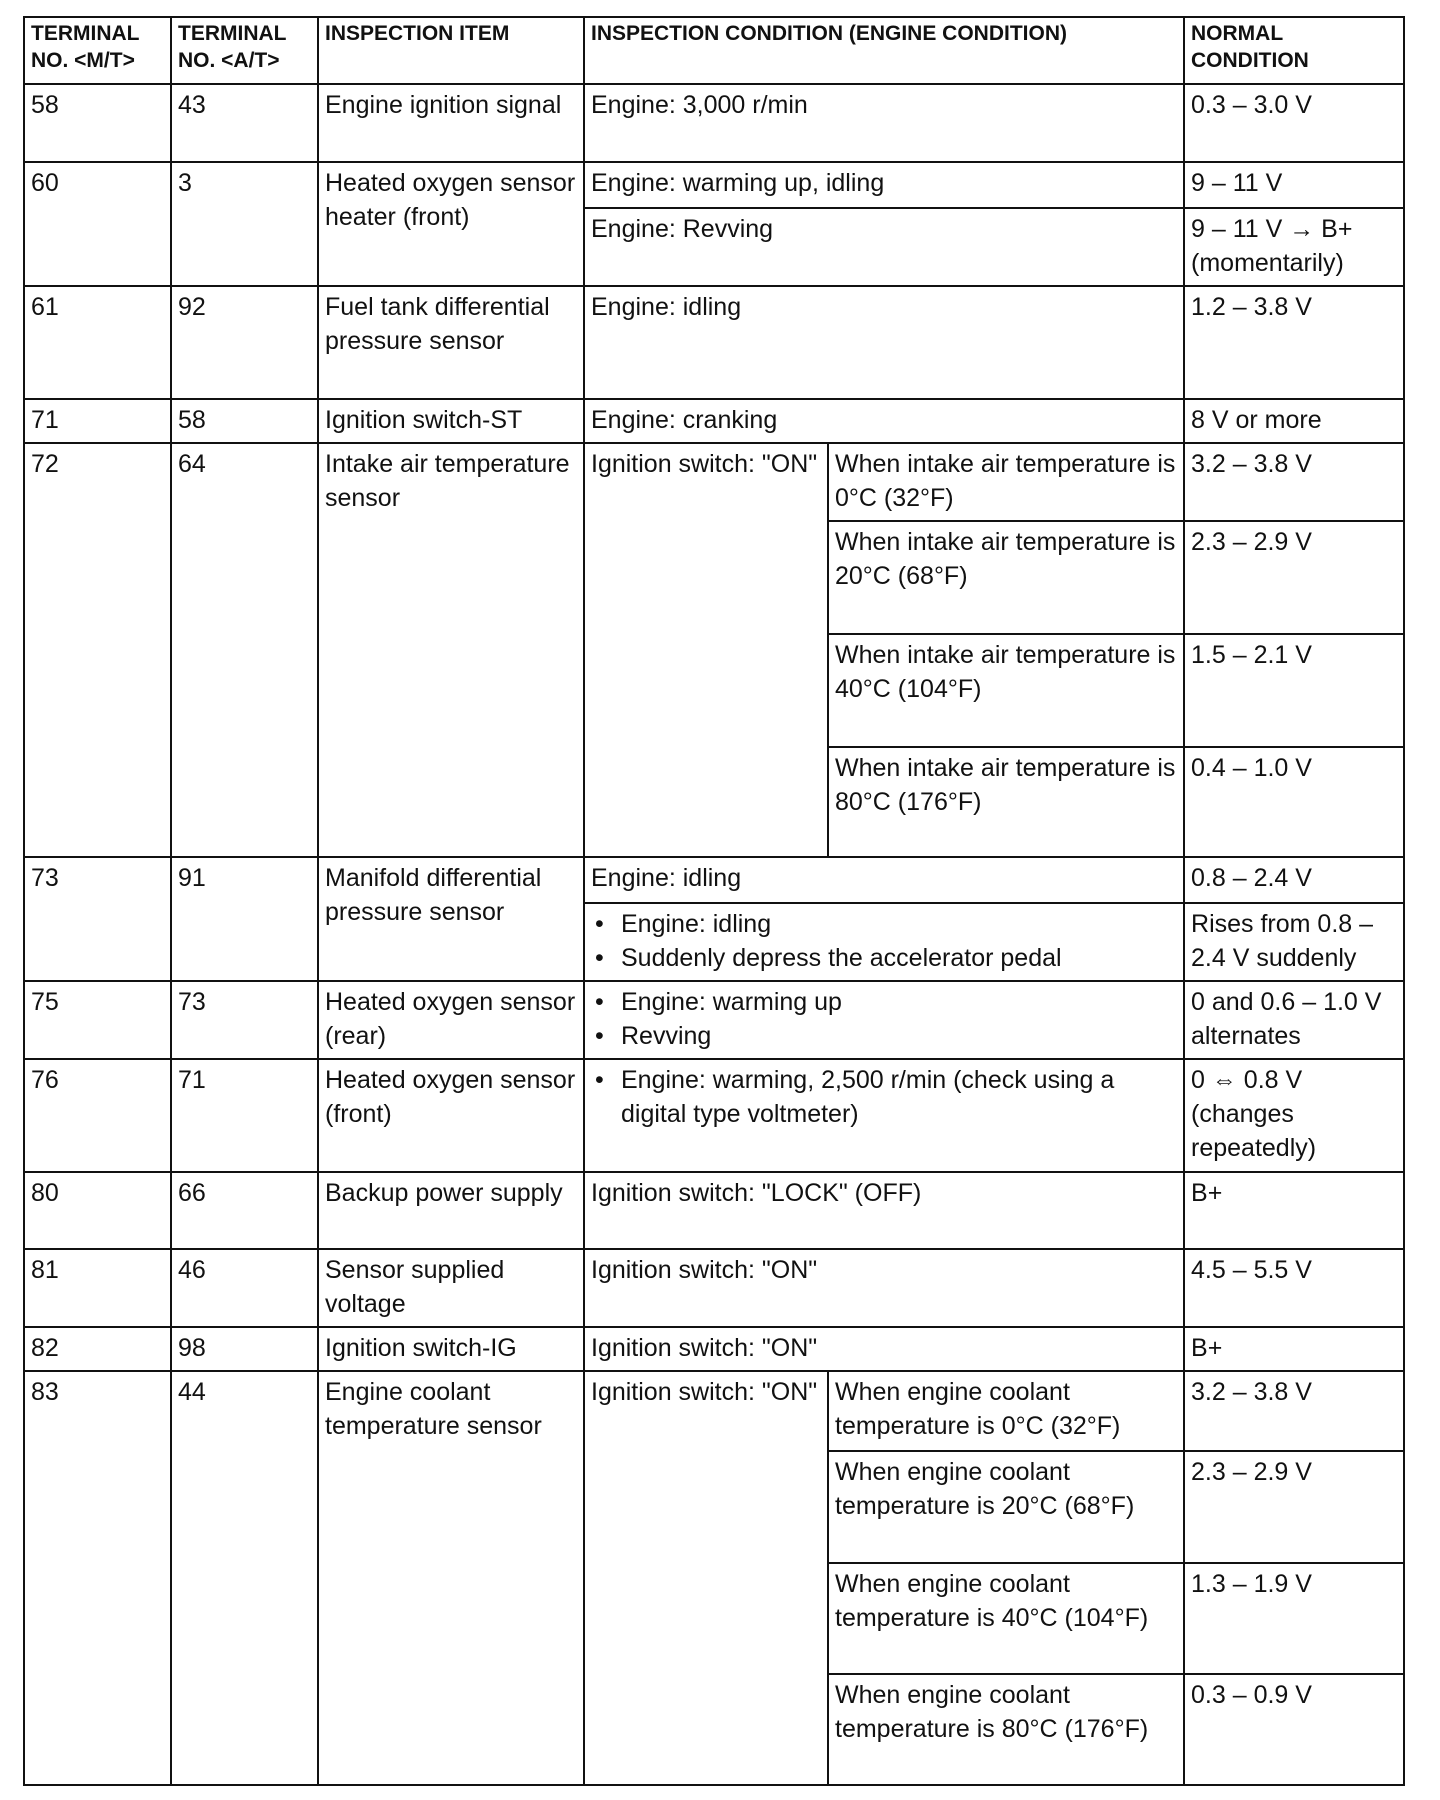 This screenshot has width=1440, height=1800. I want to click on normal-condition: 0.8 – 2.4 V, so click(1294, 880).